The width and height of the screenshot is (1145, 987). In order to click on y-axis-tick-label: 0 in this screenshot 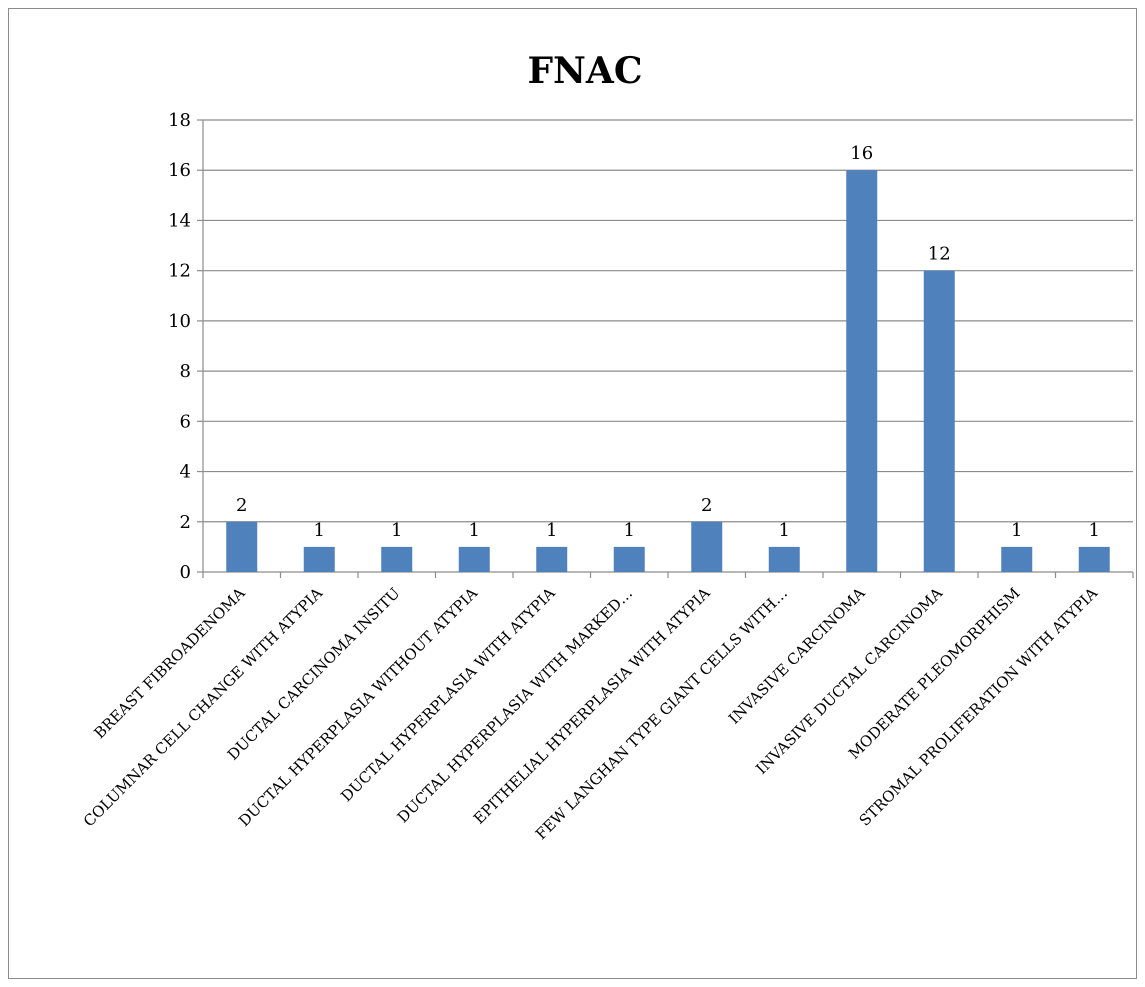, I will do `click(185, 572)`.